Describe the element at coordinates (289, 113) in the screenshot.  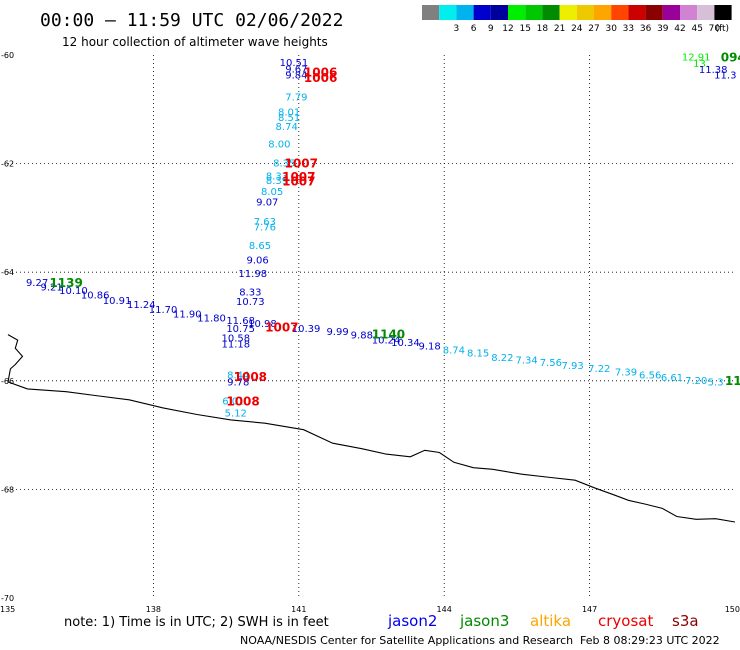
I see `wave-height-label: 8.01` at that location.